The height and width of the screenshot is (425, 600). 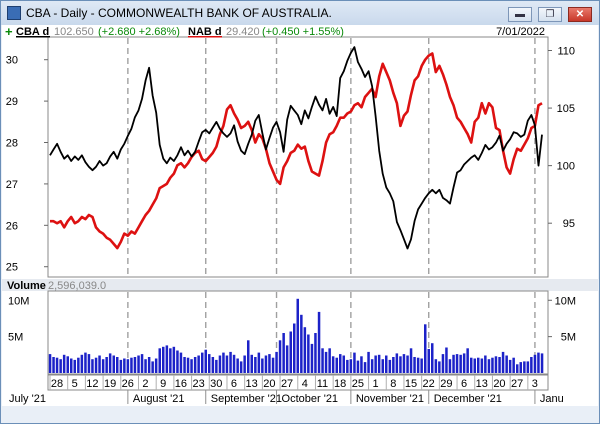 What do you see at coordinates (569, 224) in the screenshot?
I see `right-tick-label: 95` at bounding box center [569, 224].